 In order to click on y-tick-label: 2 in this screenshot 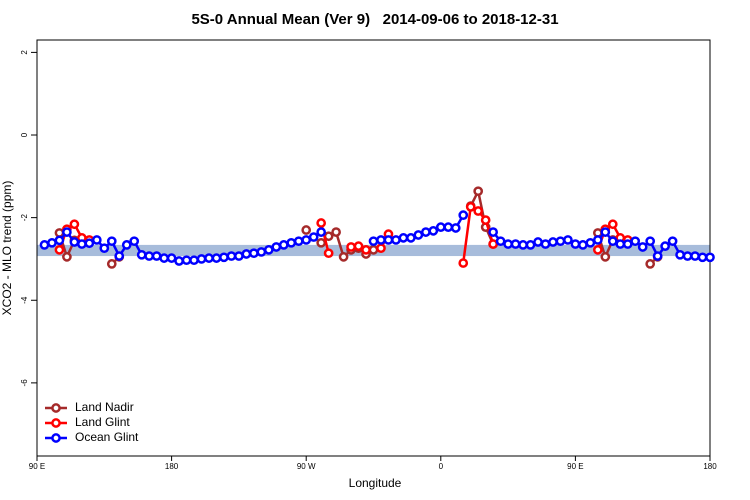, I will do `click(24, 52)`.